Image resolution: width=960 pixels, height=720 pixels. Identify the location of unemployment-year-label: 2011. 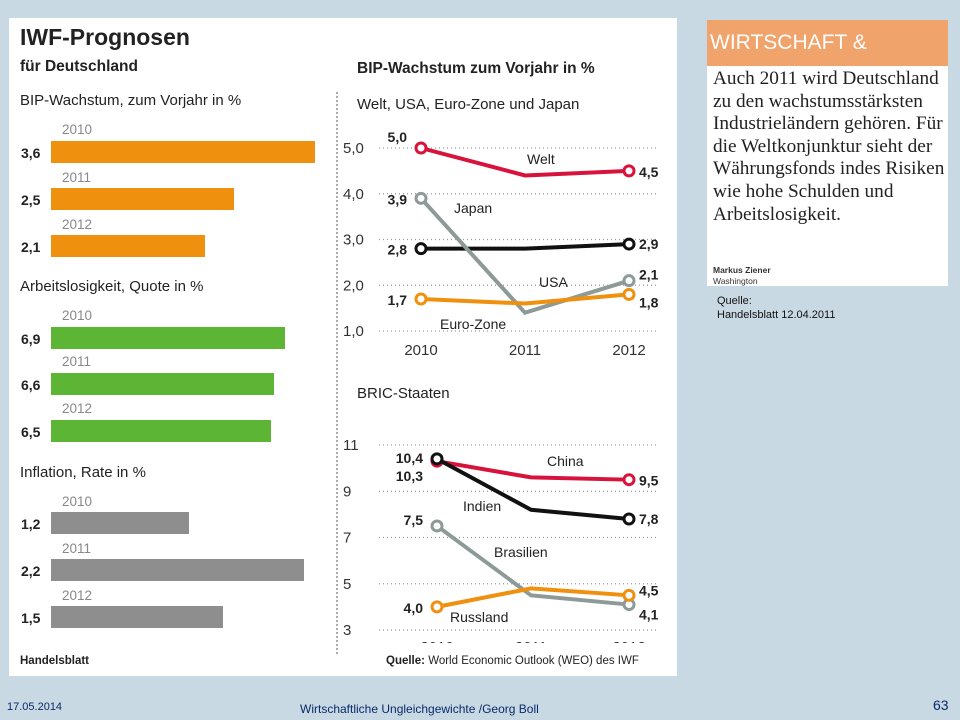
(77, 361).